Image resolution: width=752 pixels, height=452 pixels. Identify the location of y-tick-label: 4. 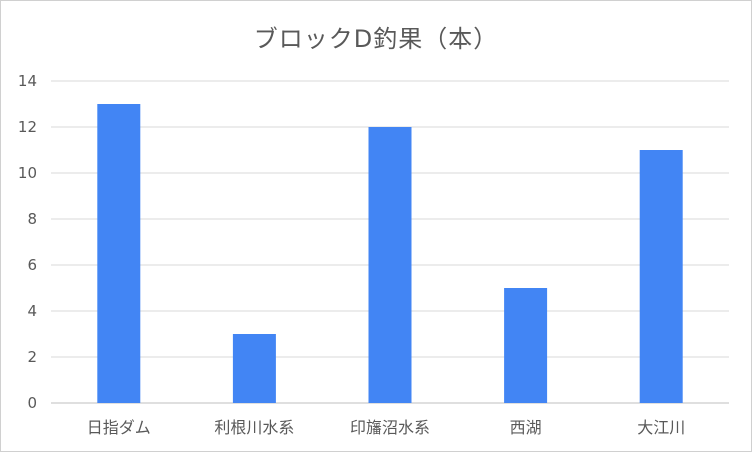
(32, 311).